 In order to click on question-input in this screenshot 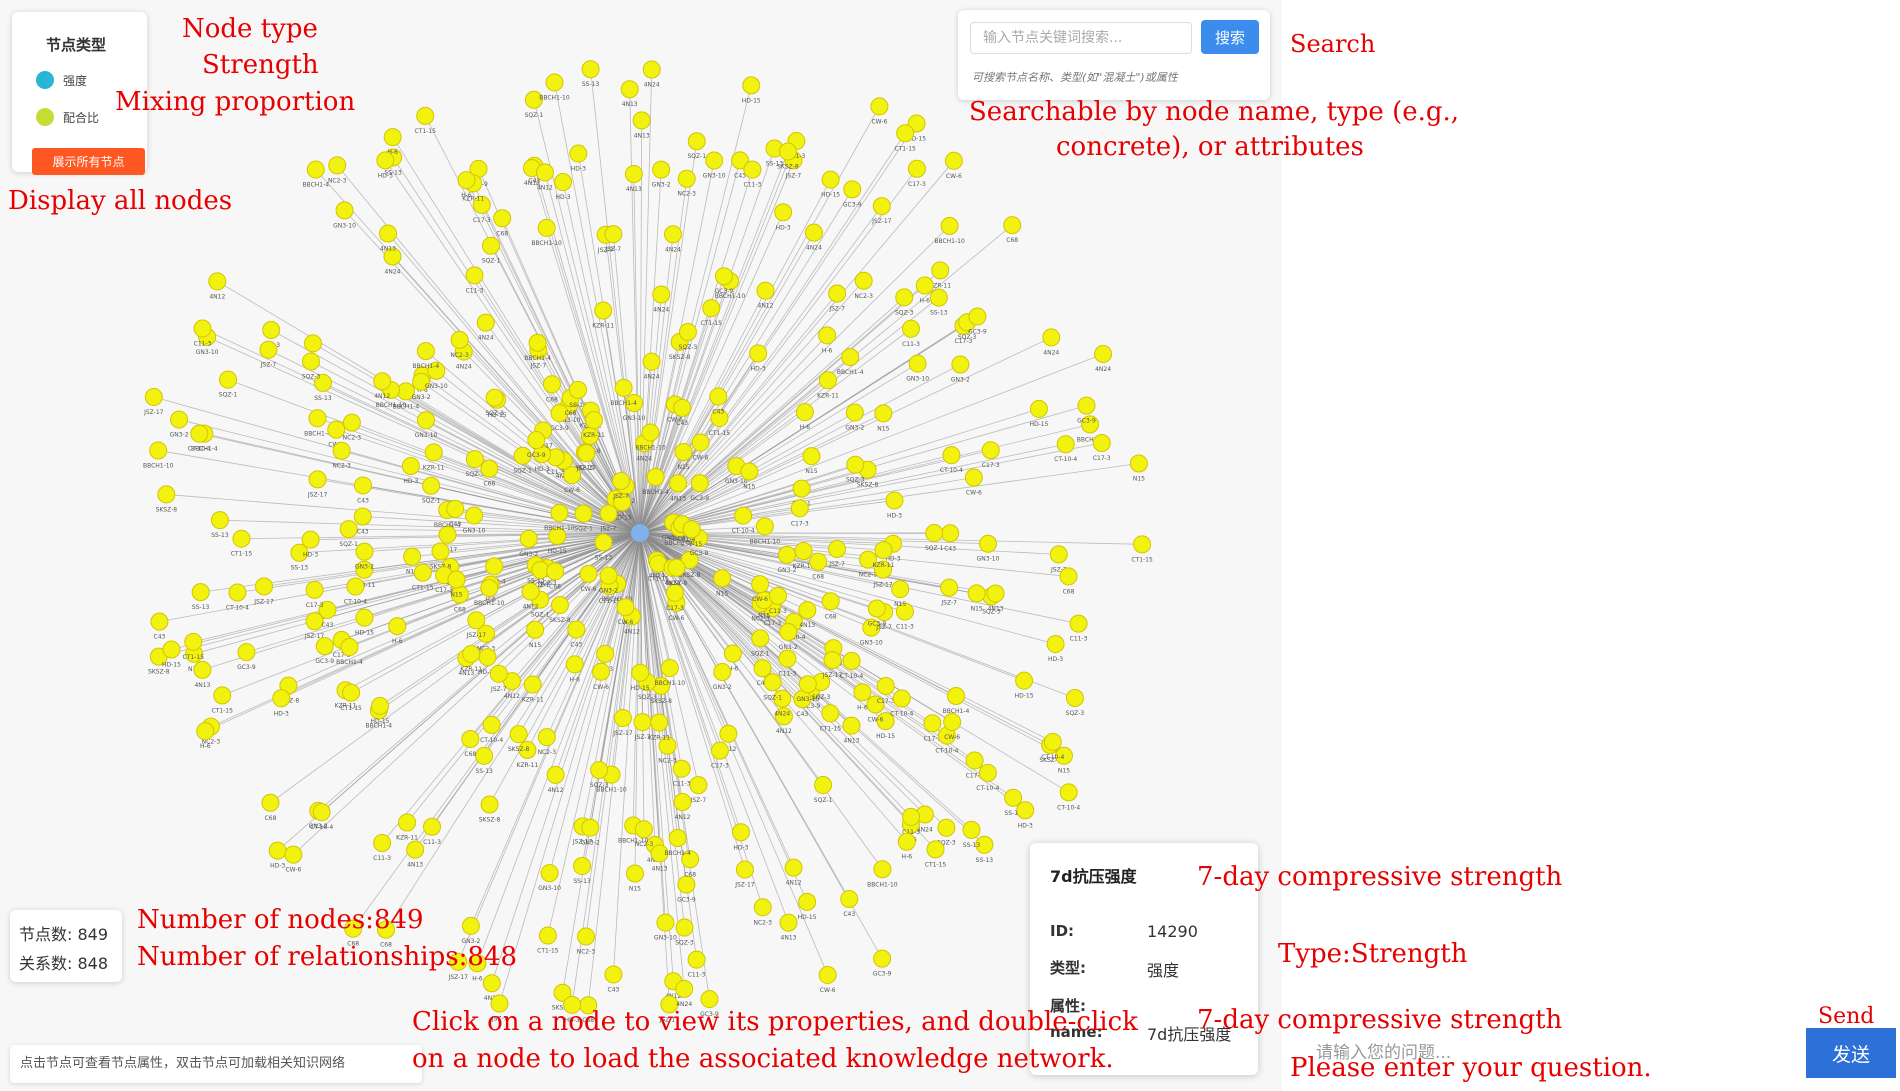, I will do `click(1556, 1053)`.